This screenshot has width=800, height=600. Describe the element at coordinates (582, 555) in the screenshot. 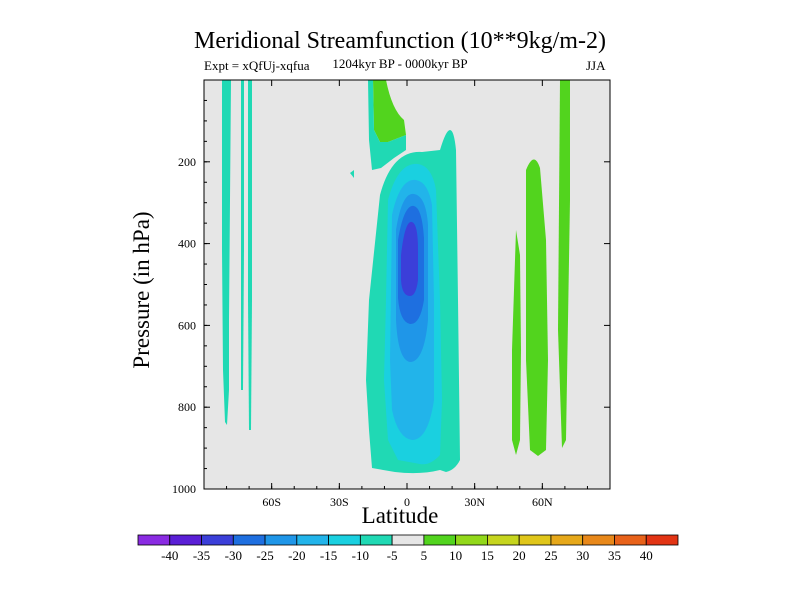

I see `colorbar-label-13: 30` at that location.